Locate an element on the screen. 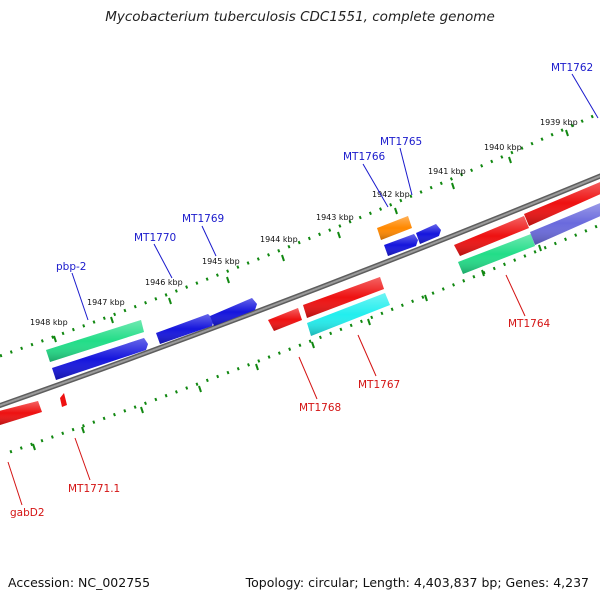 Image resolution: width=600 pixels, height=600 pixels. scale-label: 1947 kbp is located at coordinates (106, 302).